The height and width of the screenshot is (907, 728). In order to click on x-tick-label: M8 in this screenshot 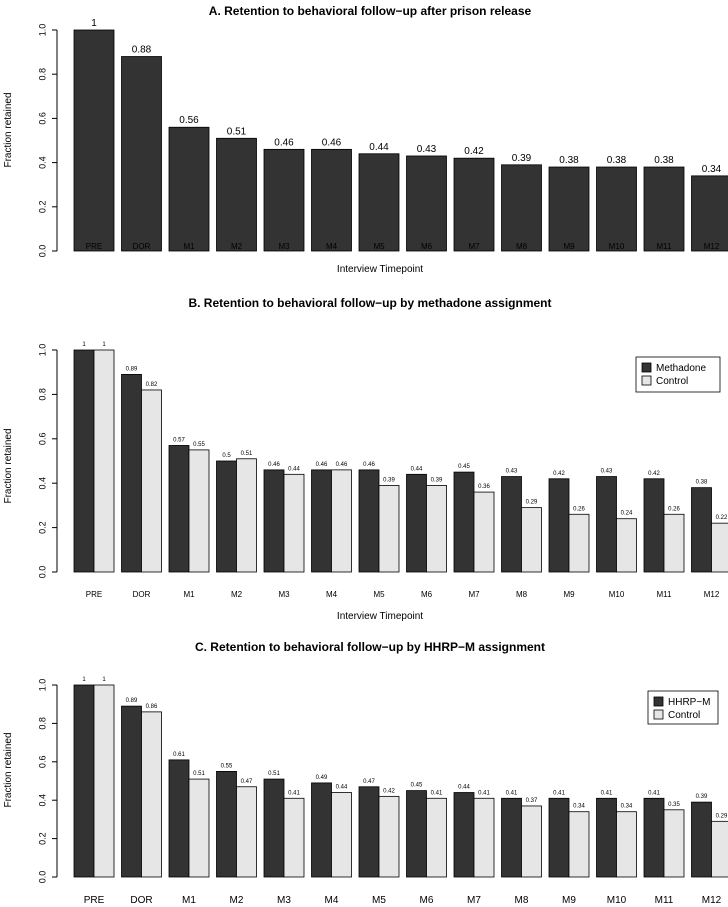, I will do `click(522, 594)`.